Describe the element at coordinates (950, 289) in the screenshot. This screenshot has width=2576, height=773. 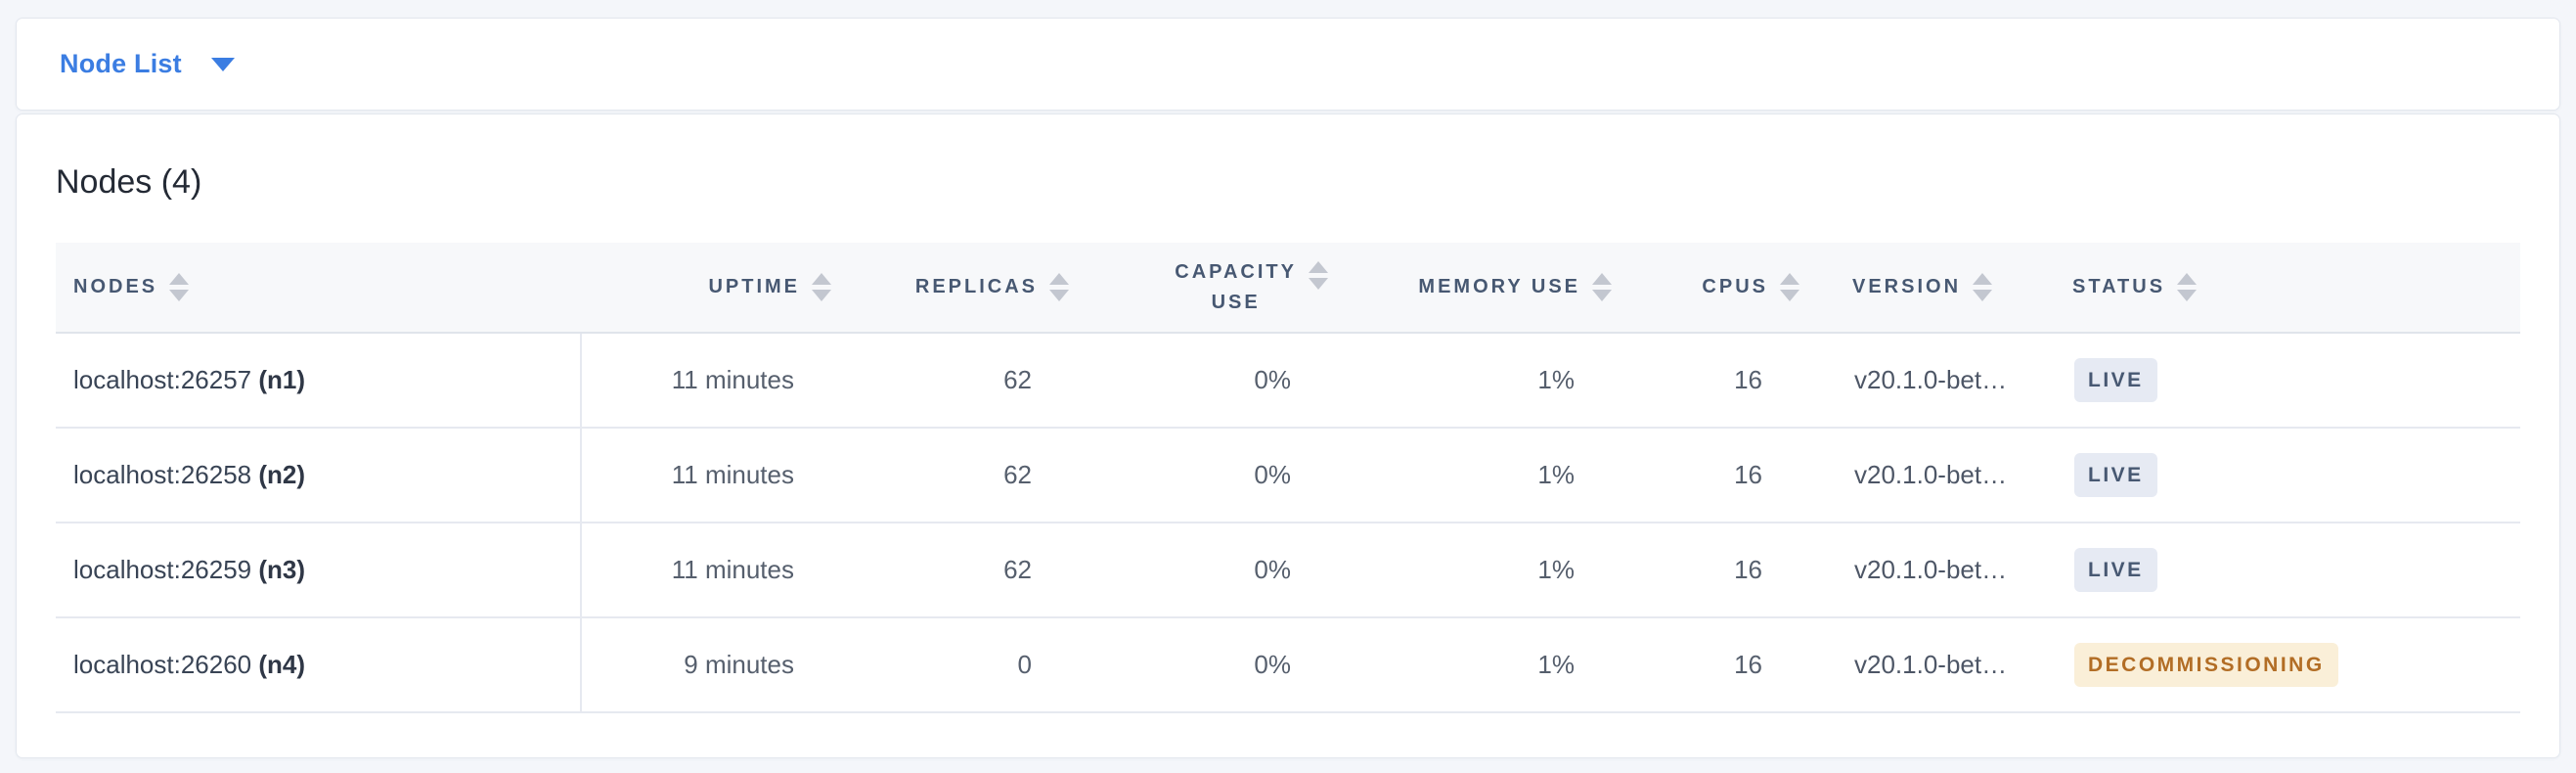
I see `column-header-replicas: REPLICAS` at that location.